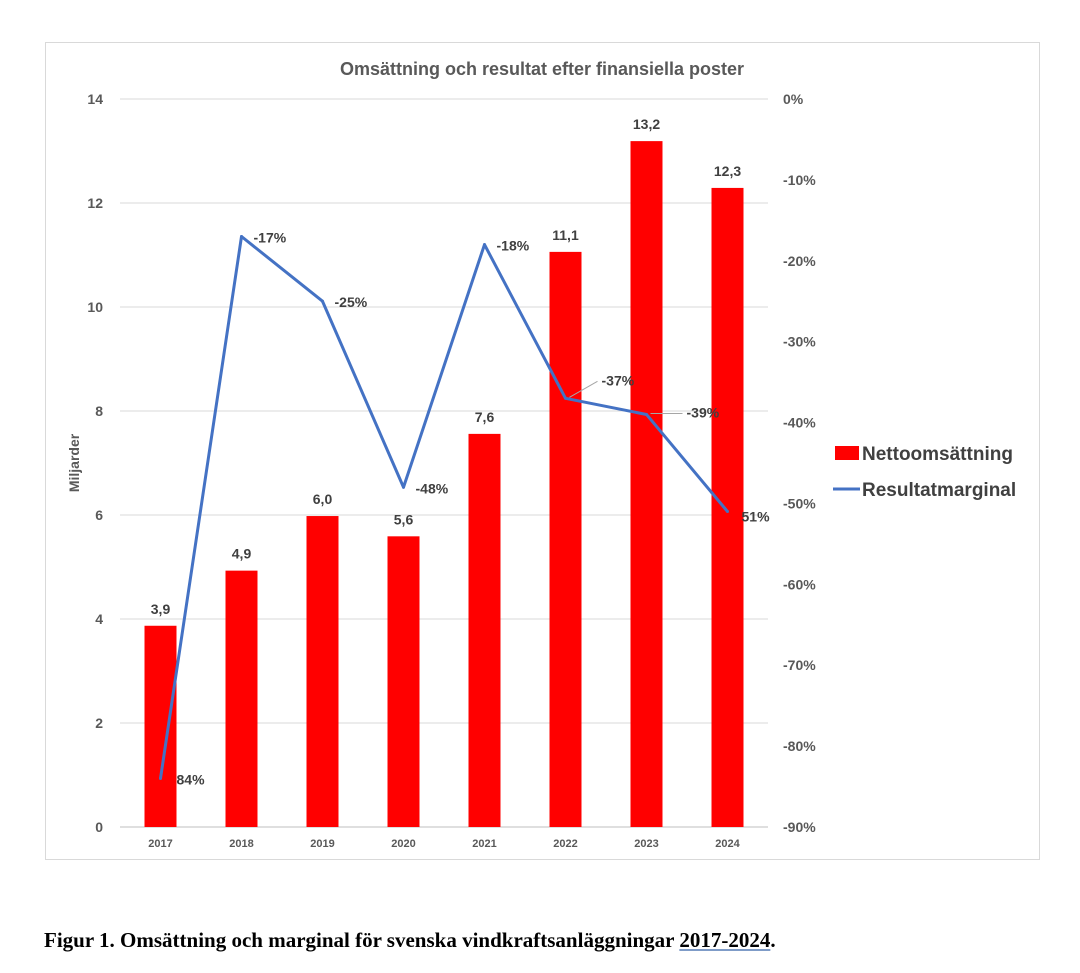 The width and height of the screenshot is (1080, 973). Describe the element at coordinates (727, 171) in the screenshot. I see `bar-label: 12,3` at that location.